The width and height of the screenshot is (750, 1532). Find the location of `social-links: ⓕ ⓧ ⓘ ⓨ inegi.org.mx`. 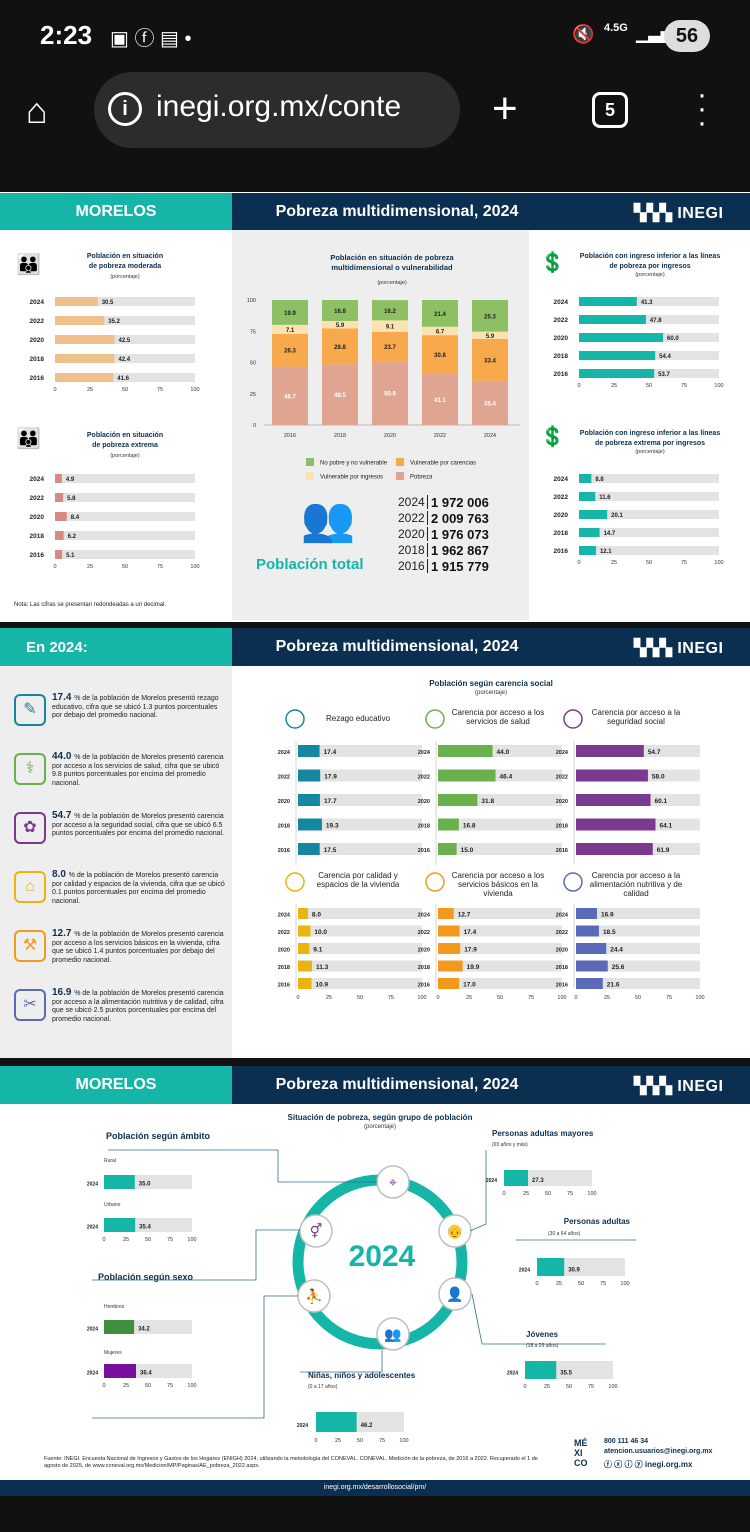

social-links: ⓕ ⓧ ⓘ ⓨ inegi.org.mx is located at coordinates (648, 1464).